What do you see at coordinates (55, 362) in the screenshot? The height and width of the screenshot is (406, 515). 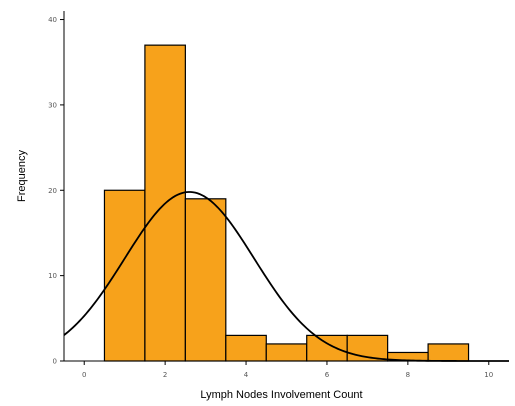 I see `y-tick-label: 0` at bounding box center [55, 362].